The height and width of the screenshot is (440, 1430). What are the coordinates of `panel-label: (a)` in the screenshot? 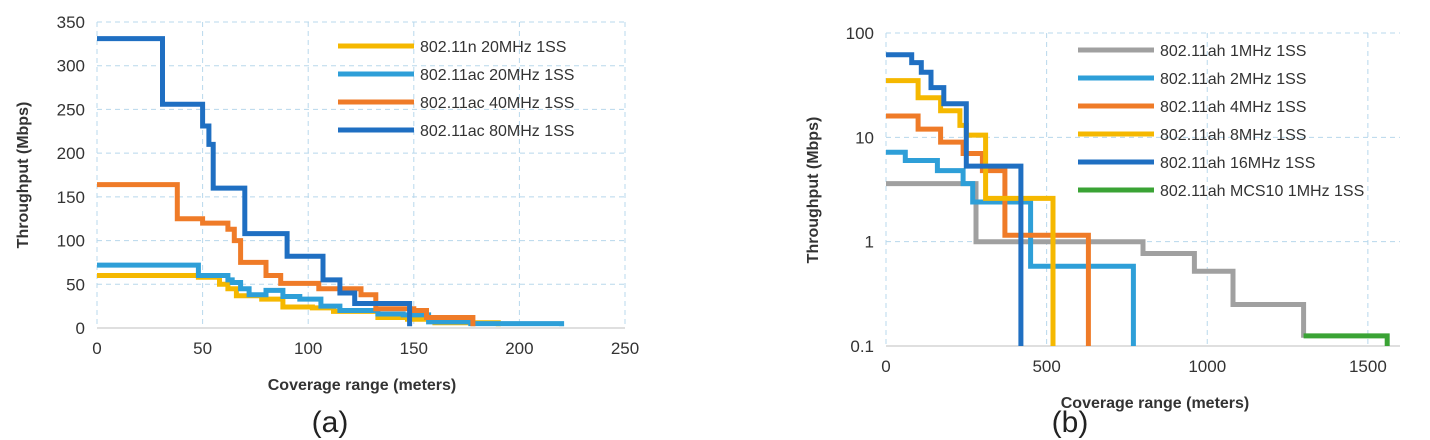 It's located at (330, 422).